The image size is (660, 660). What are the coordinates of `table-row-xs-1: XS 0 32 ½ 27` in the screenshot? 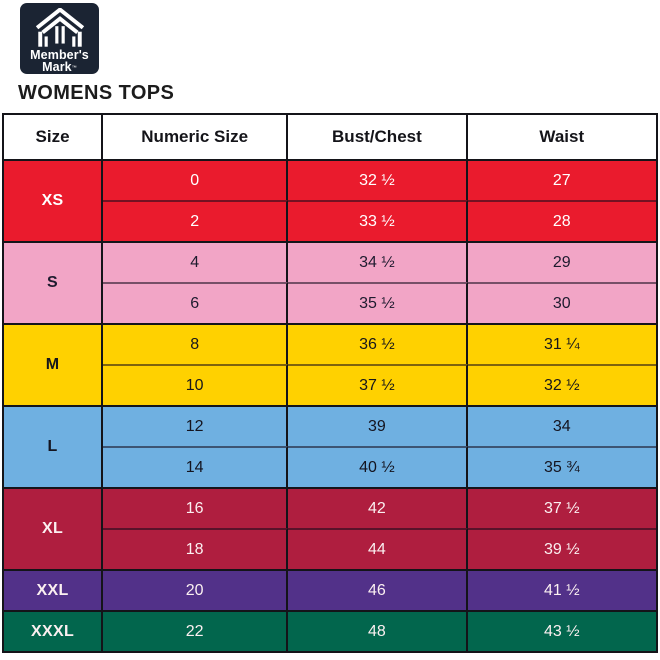 It's located at (330, 200).